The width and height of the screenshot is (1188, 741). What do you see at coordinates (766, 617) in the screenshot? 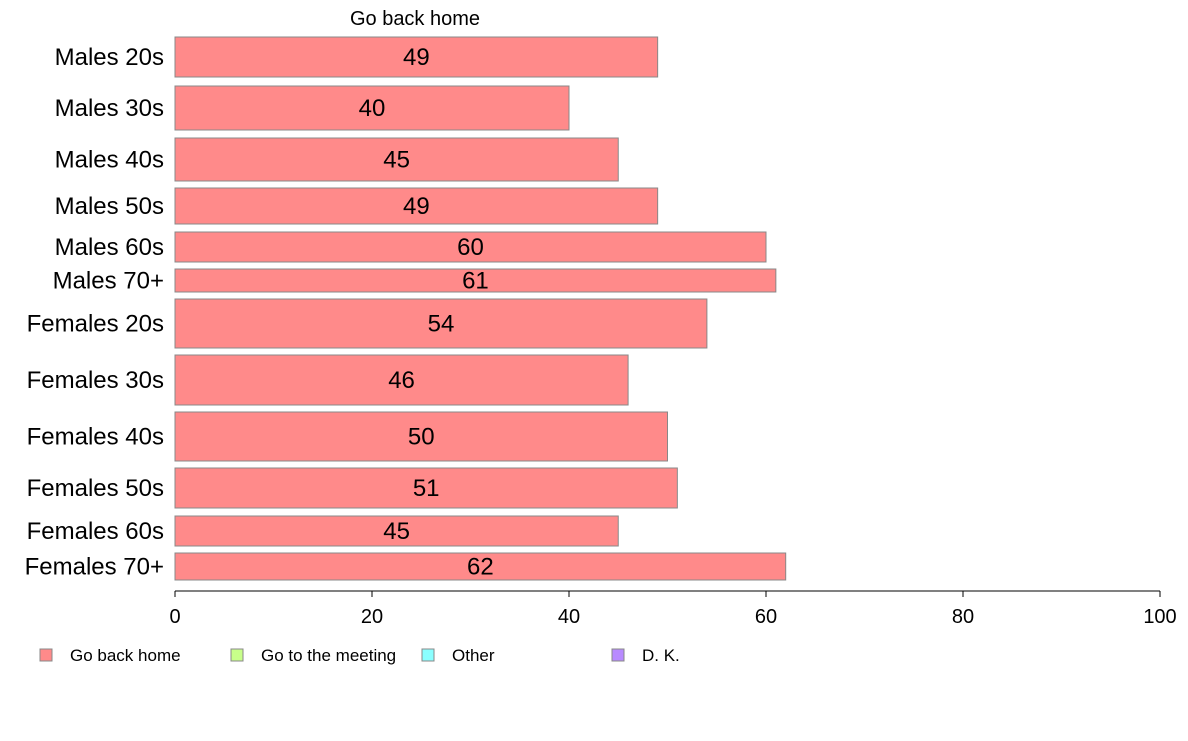
I see `x-tick-label: 60` at bounding box center [766, 617].